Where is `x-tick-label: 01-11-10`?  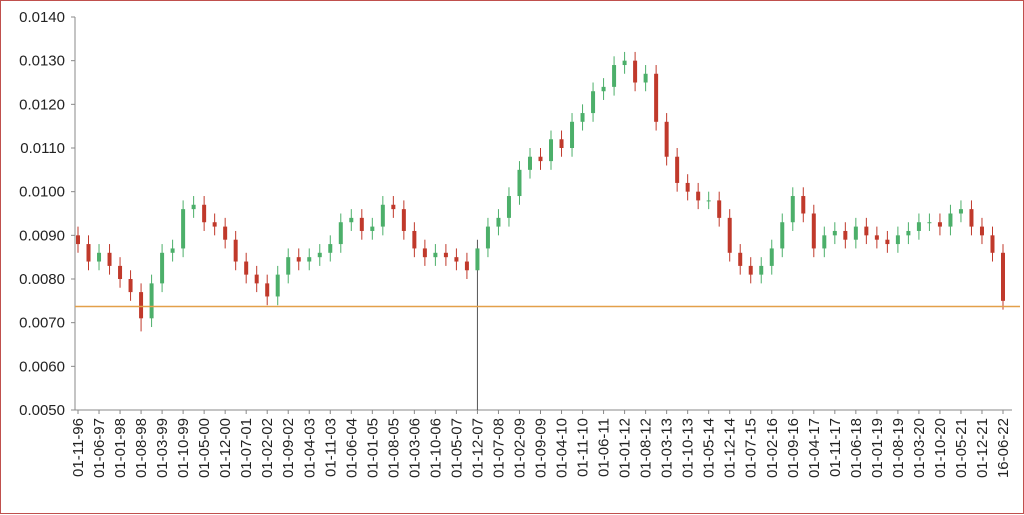
x-tick-label: 01-11-10 is located at coordinates (583, 447).